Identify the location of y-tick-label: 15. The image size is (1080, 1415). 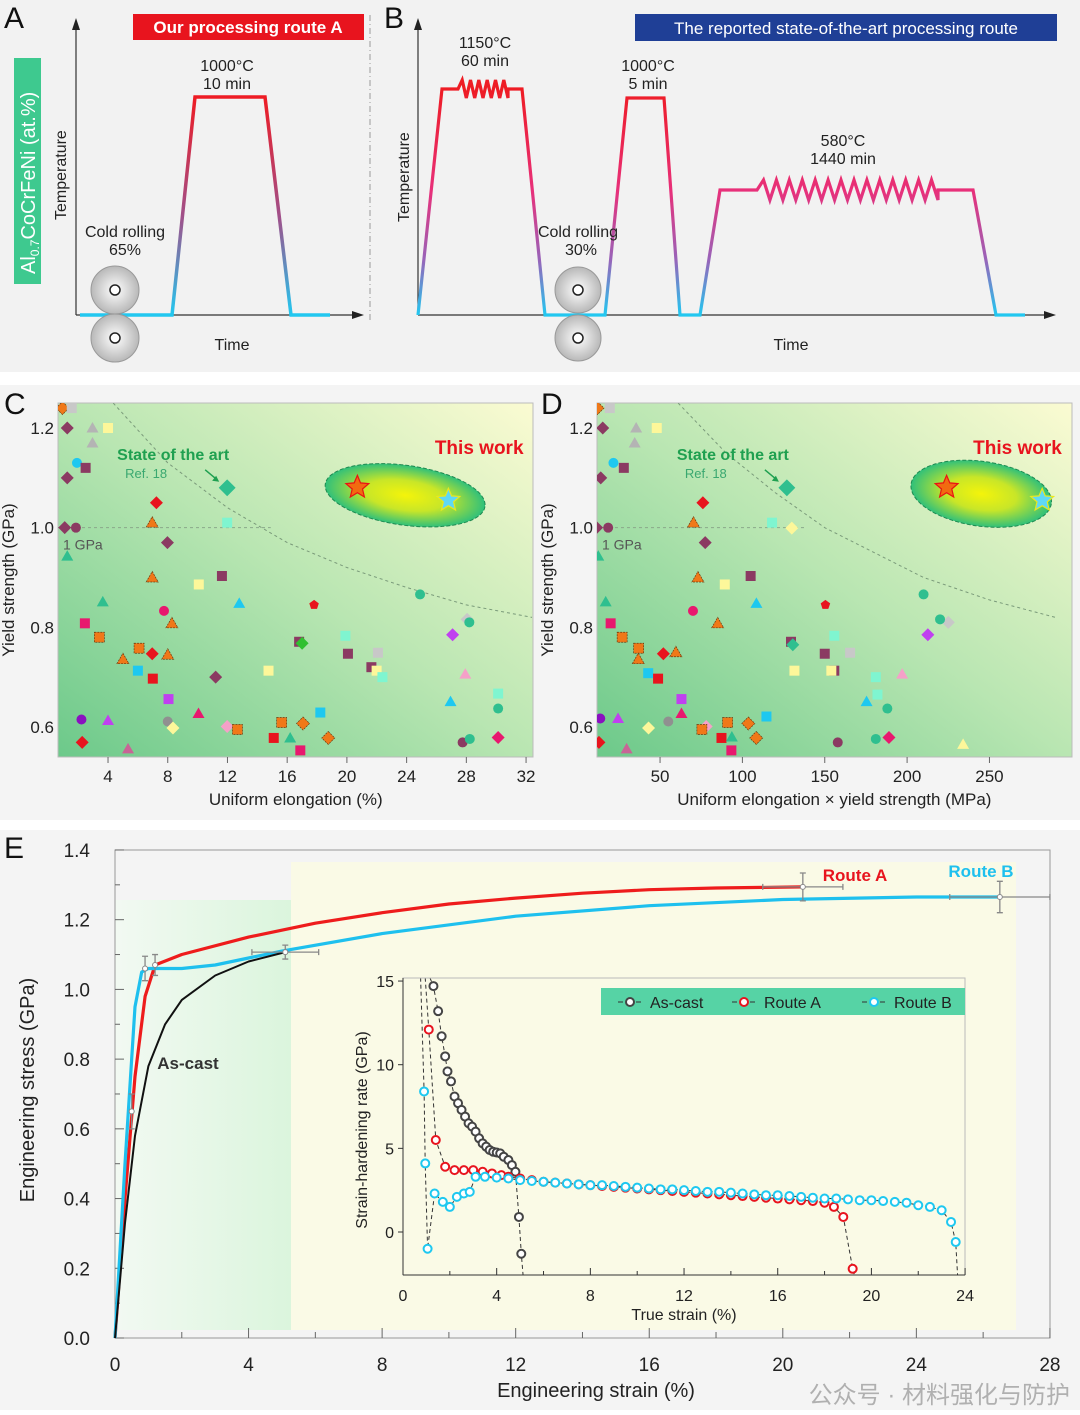
(385, 982).